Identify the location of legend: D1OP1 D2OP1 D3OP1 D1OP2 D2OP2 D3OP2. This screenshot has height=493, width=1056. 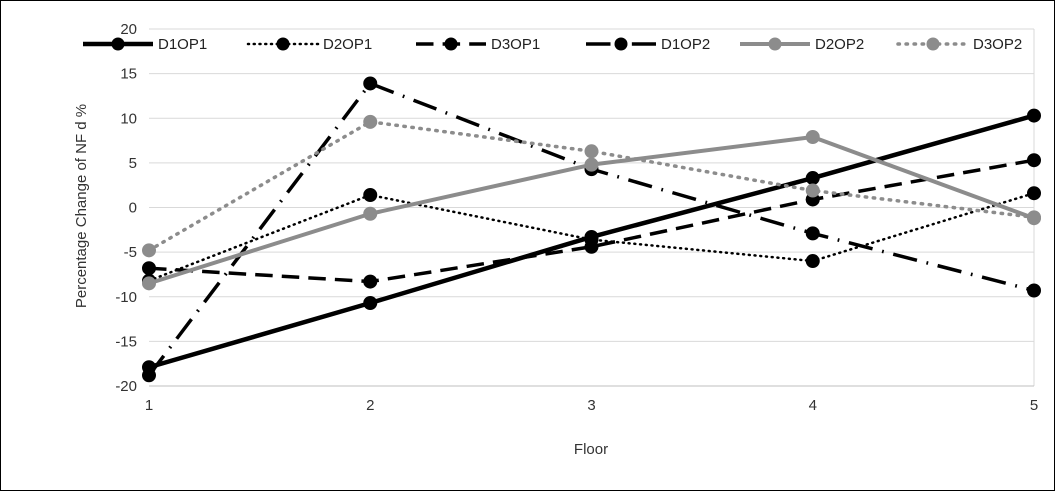
(552, 44).